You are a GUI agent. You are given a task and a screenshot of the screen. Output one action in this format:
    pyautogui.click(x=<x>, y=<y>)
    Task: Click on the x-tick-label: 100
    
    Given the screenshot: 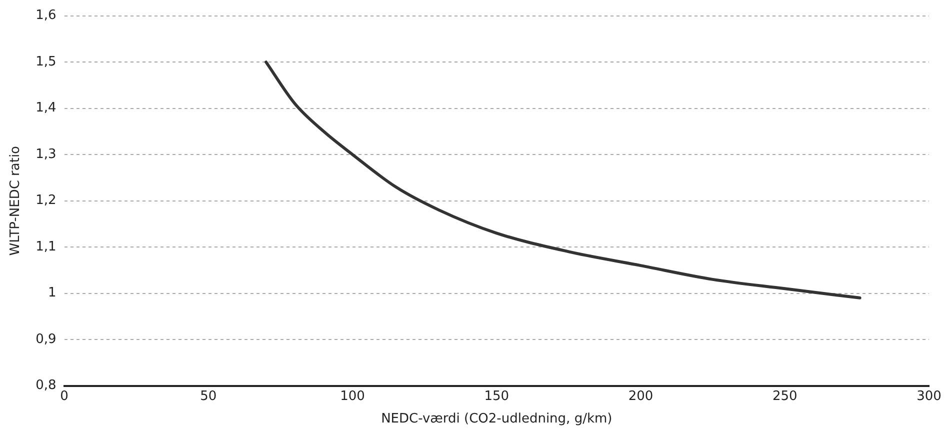 What is the action you would take?
    pyautogui.click(x=352, y=396)
    